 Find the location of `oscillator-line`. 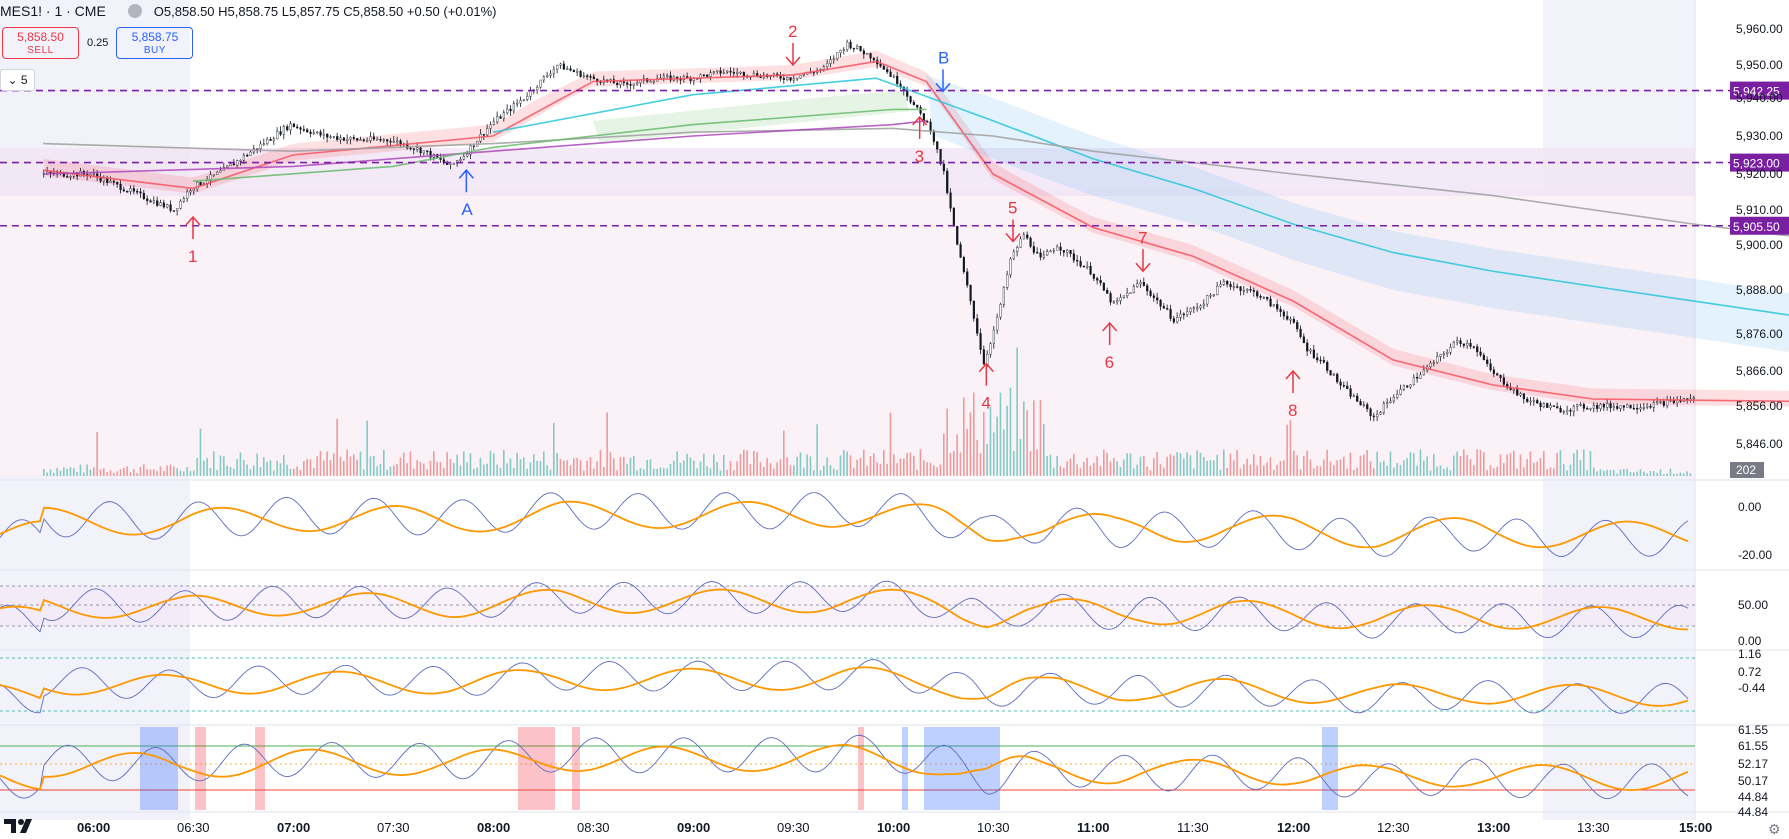

oscillator-line is located at coordinates (844, 686).